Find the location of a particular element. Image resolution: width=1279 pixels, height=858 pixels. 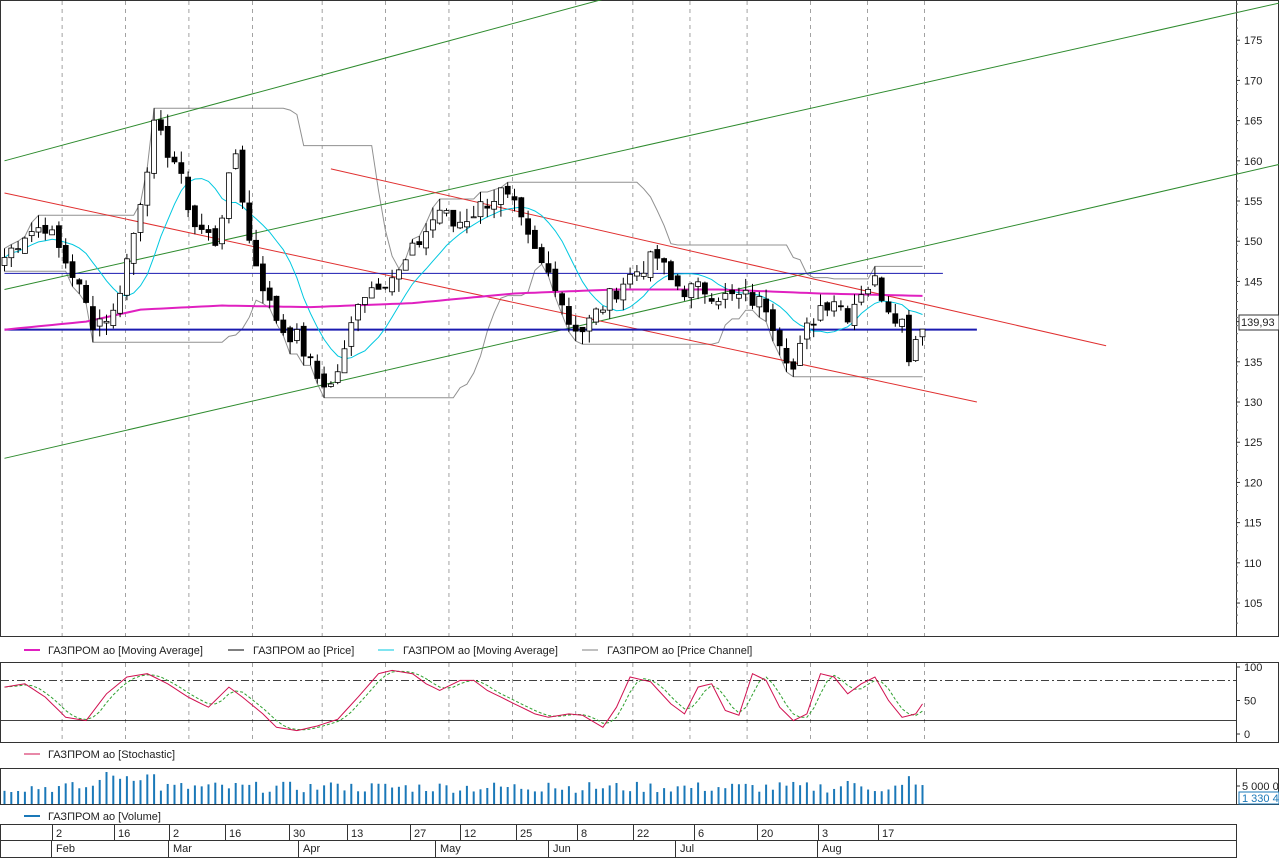

date-month-label: Aug is located at coordinates (832, 849).